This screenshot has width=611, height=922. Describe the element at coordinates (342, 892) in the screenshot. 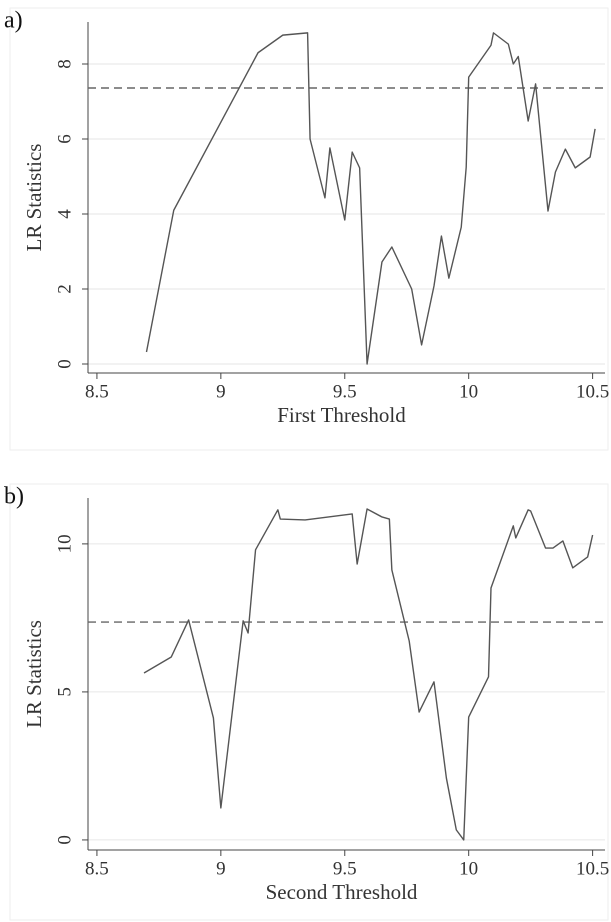

I see `x-axis-title: Second Threshold` at that location.